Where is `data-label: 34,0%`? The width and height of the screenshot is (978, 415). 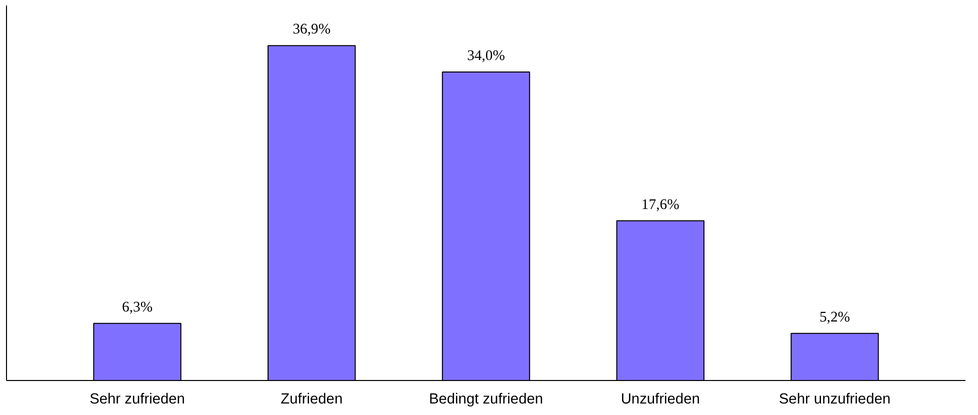 data-label: 34,0% is located at coordinates (486, 56).